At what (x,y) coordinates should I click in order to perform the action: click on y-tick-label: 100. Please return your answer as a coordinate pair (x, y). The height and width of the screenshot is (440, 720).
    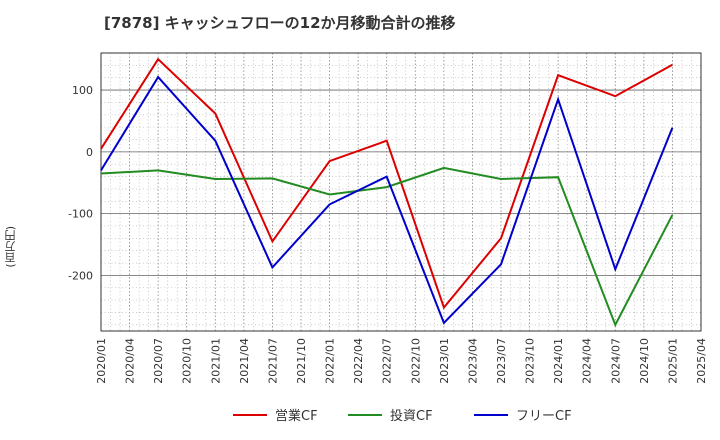
    Looking at the image, I should click on (82, 90).